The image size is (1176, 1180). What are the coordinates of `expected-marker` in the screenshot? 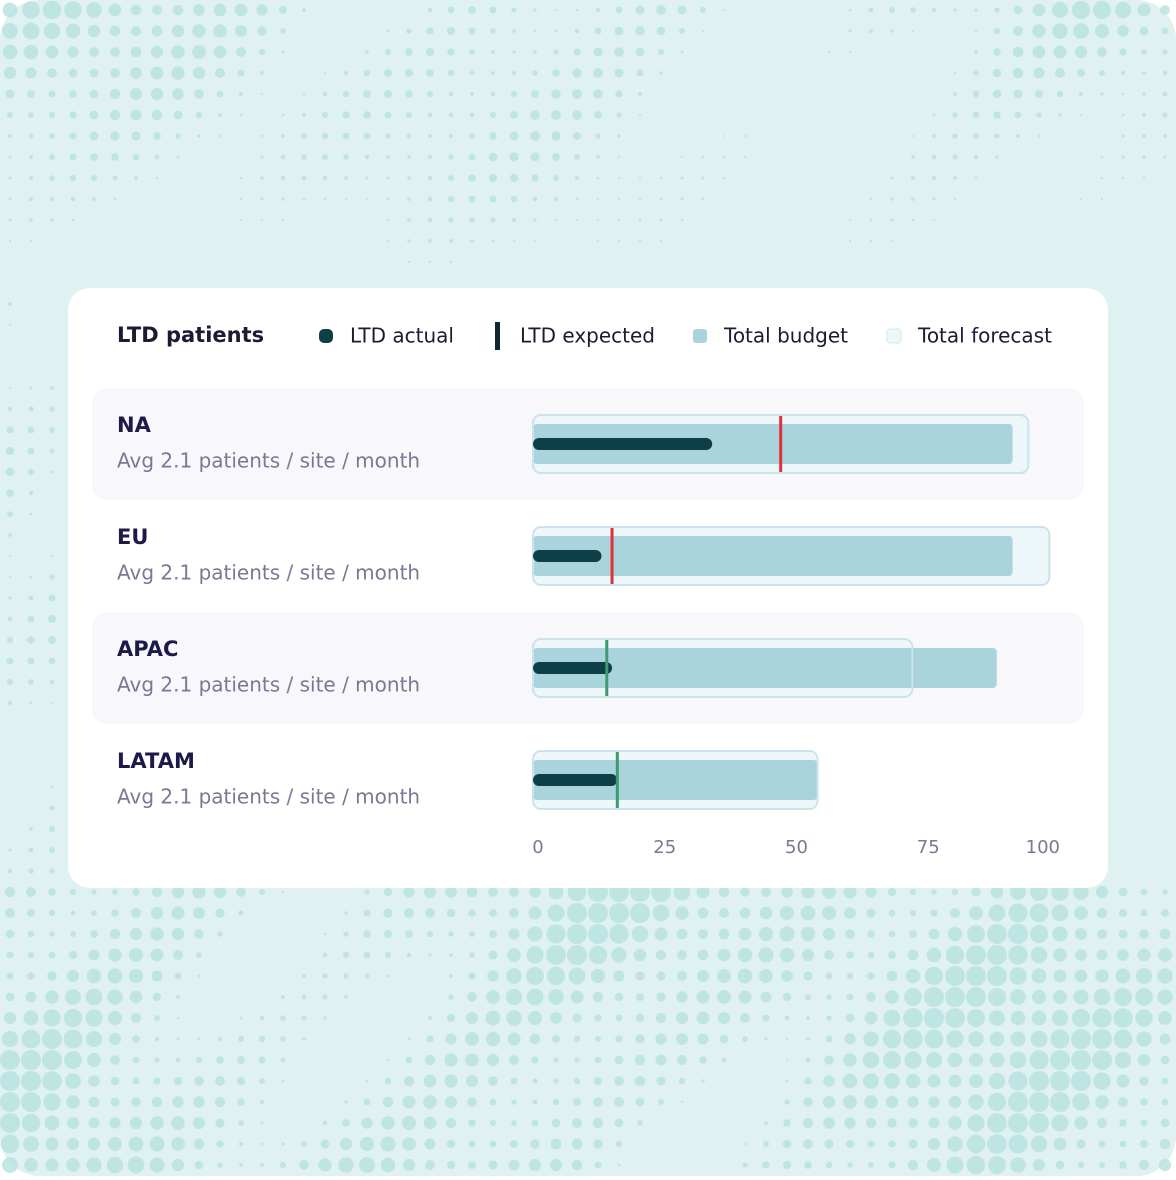 It's located at (781, 444).